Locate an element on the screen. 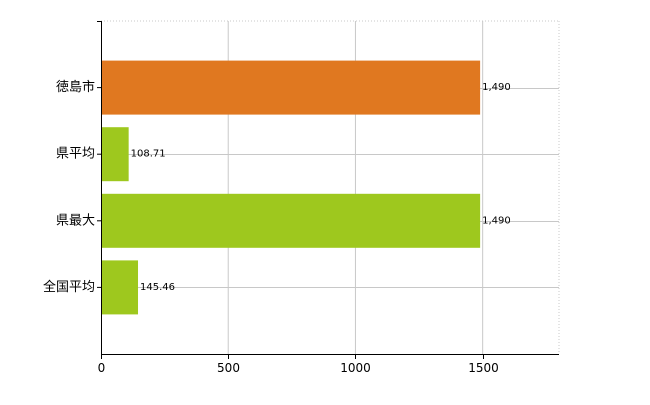 Image resolution: width=650 pixels, height=405 pixels. x-tick-label: 1500 is located at coordinates (483, 368).